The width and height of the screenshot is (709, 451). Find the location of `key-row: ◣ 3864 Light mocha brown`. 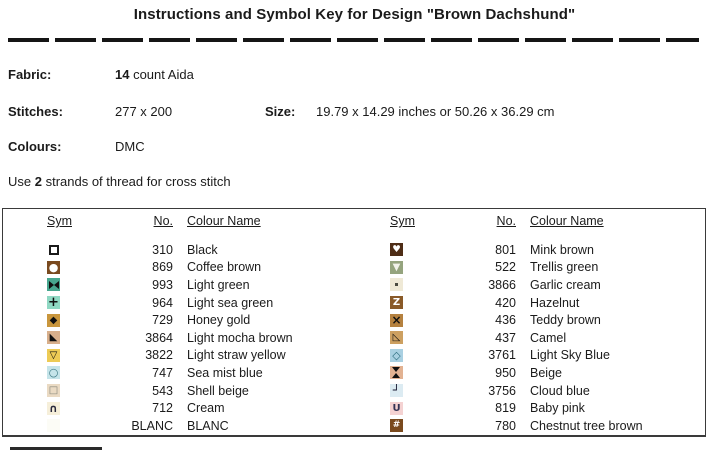

key-row: ◣ 3864 Light mocha brown is located at coordinates (182, 338).